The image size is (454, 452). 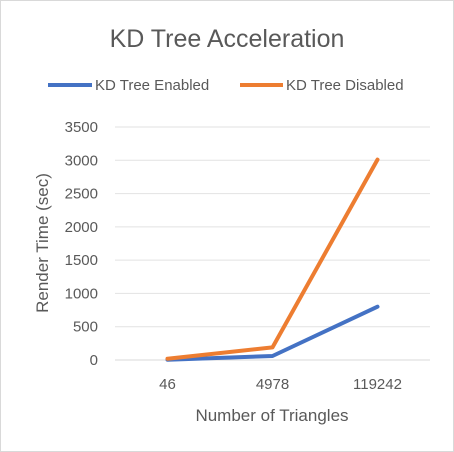 I want to click on series-line-kd-tree-enabled, so click(x=272, y=333).